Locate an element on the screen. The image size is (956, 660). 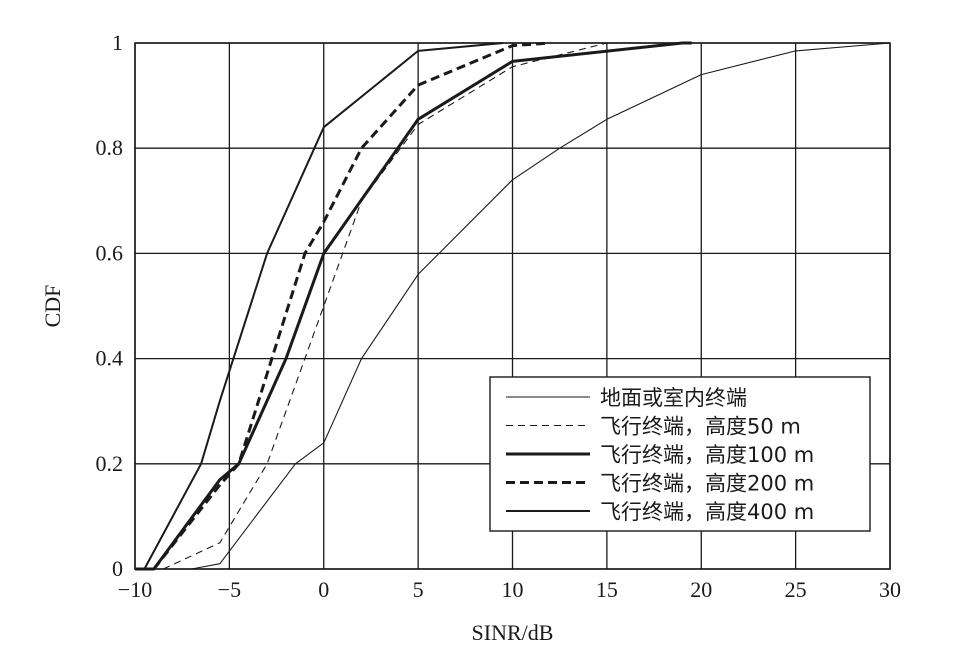
legend-label-1: 飞行终端，高度50 m is located at coordinates (700, 427).